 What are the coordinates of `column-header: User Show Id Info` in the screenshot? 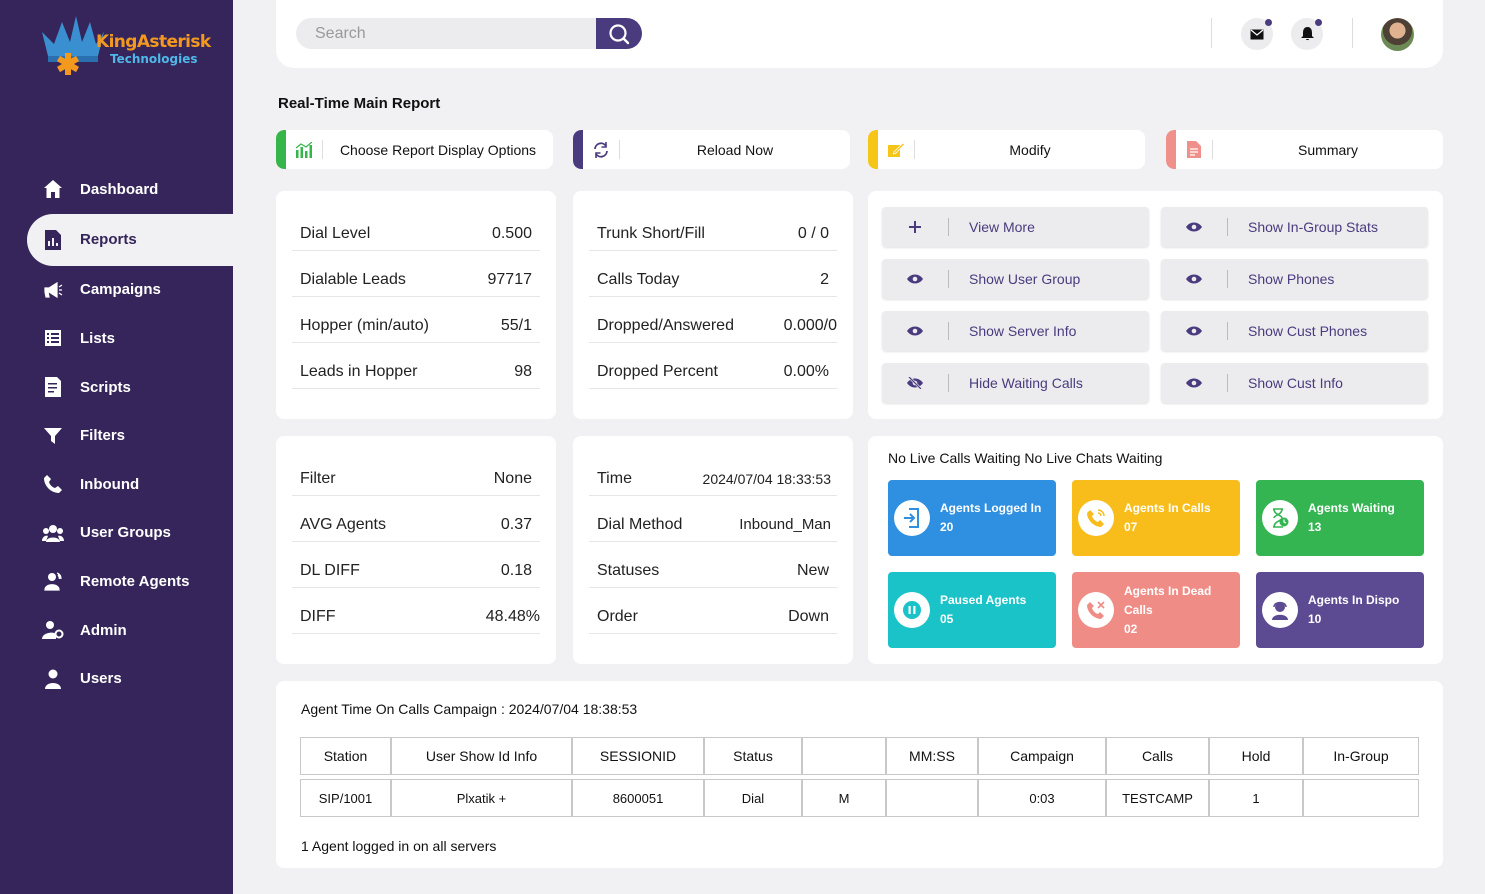 It's located at (481, 756).